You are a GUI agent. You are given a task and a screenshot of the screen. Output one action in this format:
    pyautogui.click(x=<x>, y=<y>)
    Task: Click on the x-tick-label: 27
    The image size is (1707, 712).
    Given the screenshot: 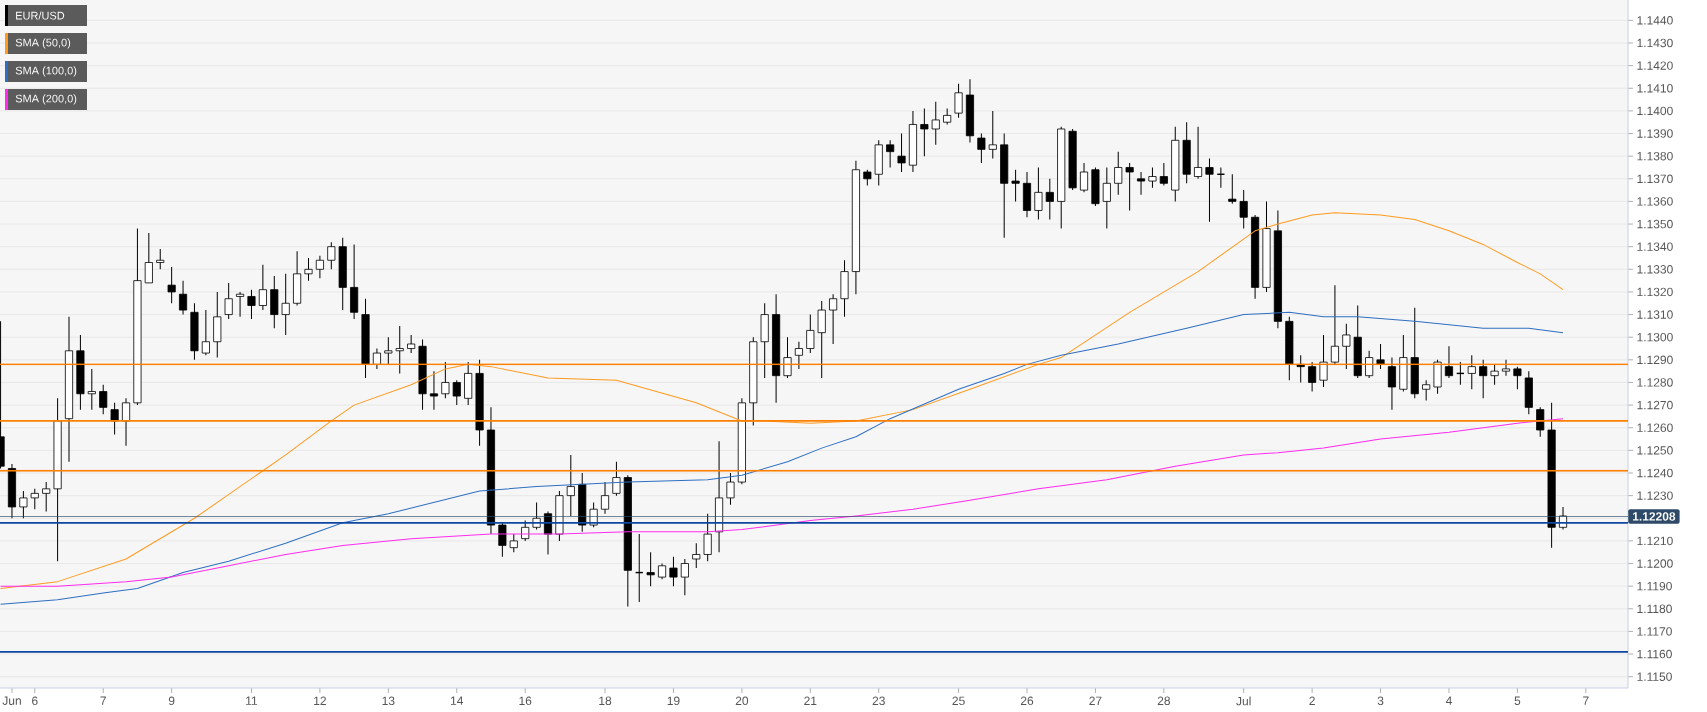 What is the action you would take?
    pyautogui.click(x=1095, y=700)
    